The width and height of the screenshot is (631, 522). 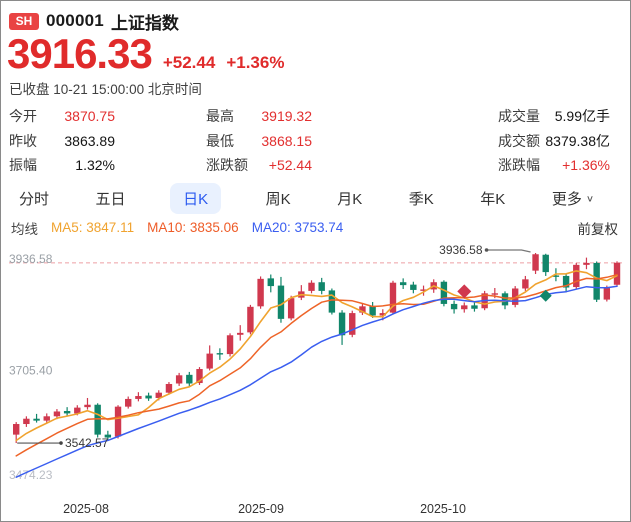 I want to click on tab-1: 五日, so click(x=110, y=199).